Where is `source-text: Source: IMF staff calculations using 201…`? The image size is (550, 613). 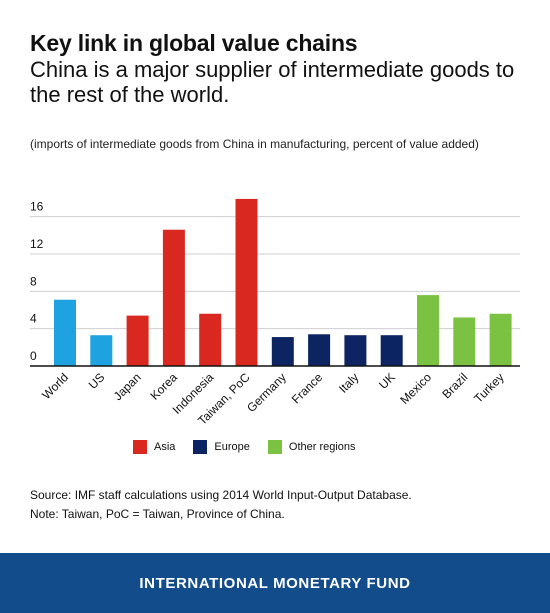
source-text: Source: IMF staff calculations using 201… is located at coordinates (221, 495).